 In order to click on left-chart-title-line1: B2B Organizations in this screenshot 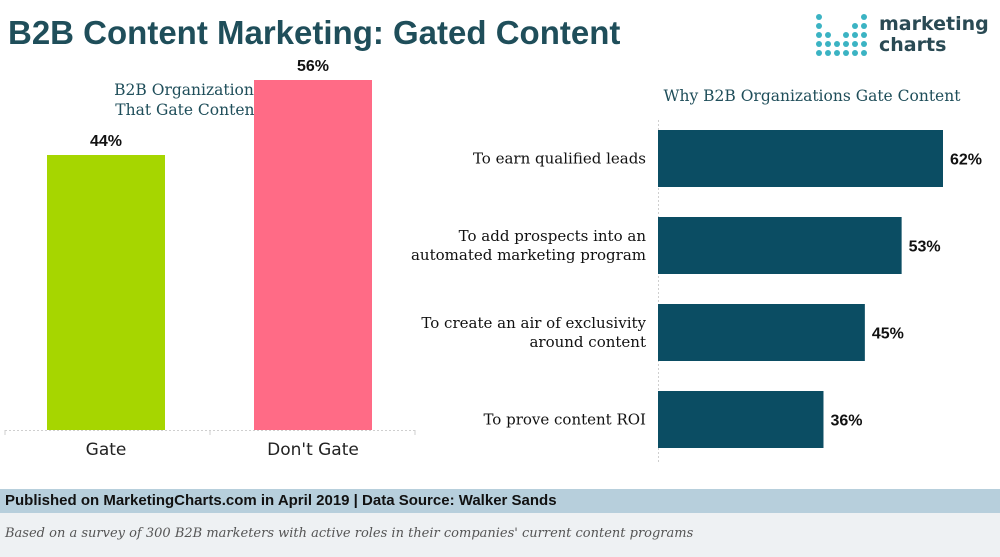, I will do `click(188, 90)`.